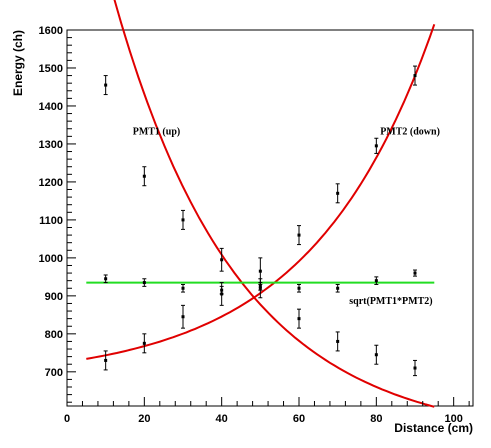 The height and width of the screenshot is (448, 491). Describe the element at coordinates (54, 297) in the screenshot. I see `y-tick-label: 900` at that location.